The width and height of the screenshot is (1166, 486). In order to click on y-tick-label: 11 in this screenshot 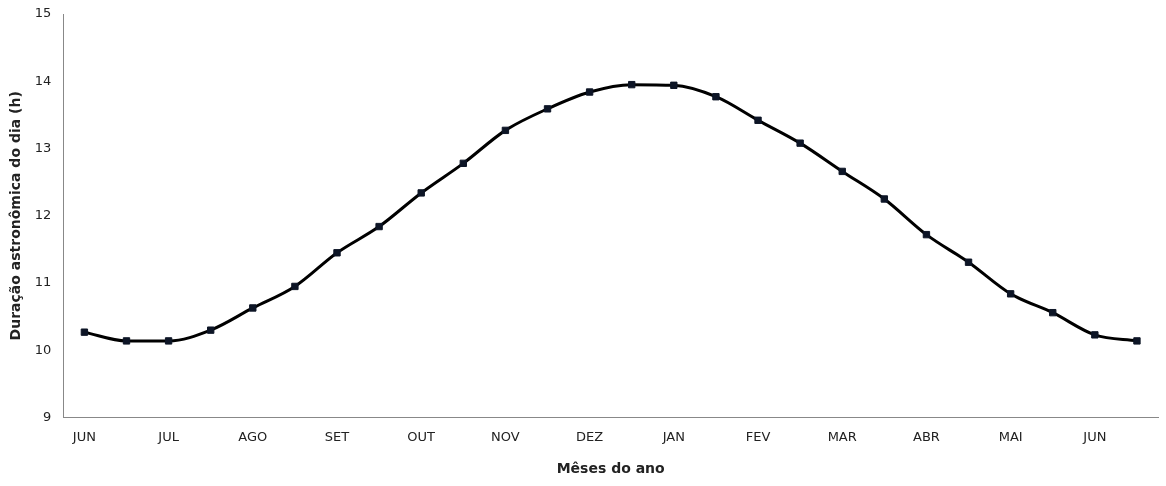, I will do `click(43, 282)`.